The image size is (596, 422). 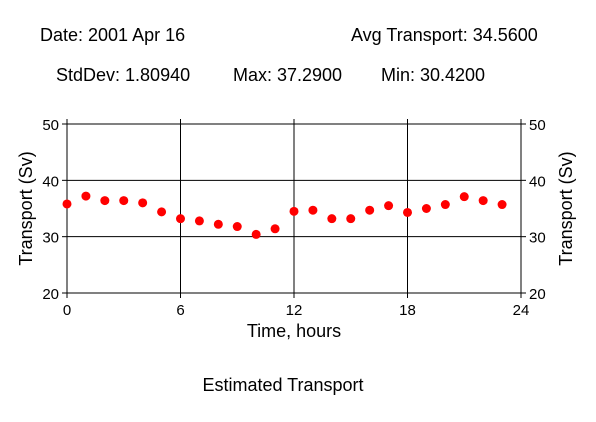 What do you see at coordinates (180, 310) in the screenshot?
I see `x-tick-label: 6` at bounding box center [180, 310].